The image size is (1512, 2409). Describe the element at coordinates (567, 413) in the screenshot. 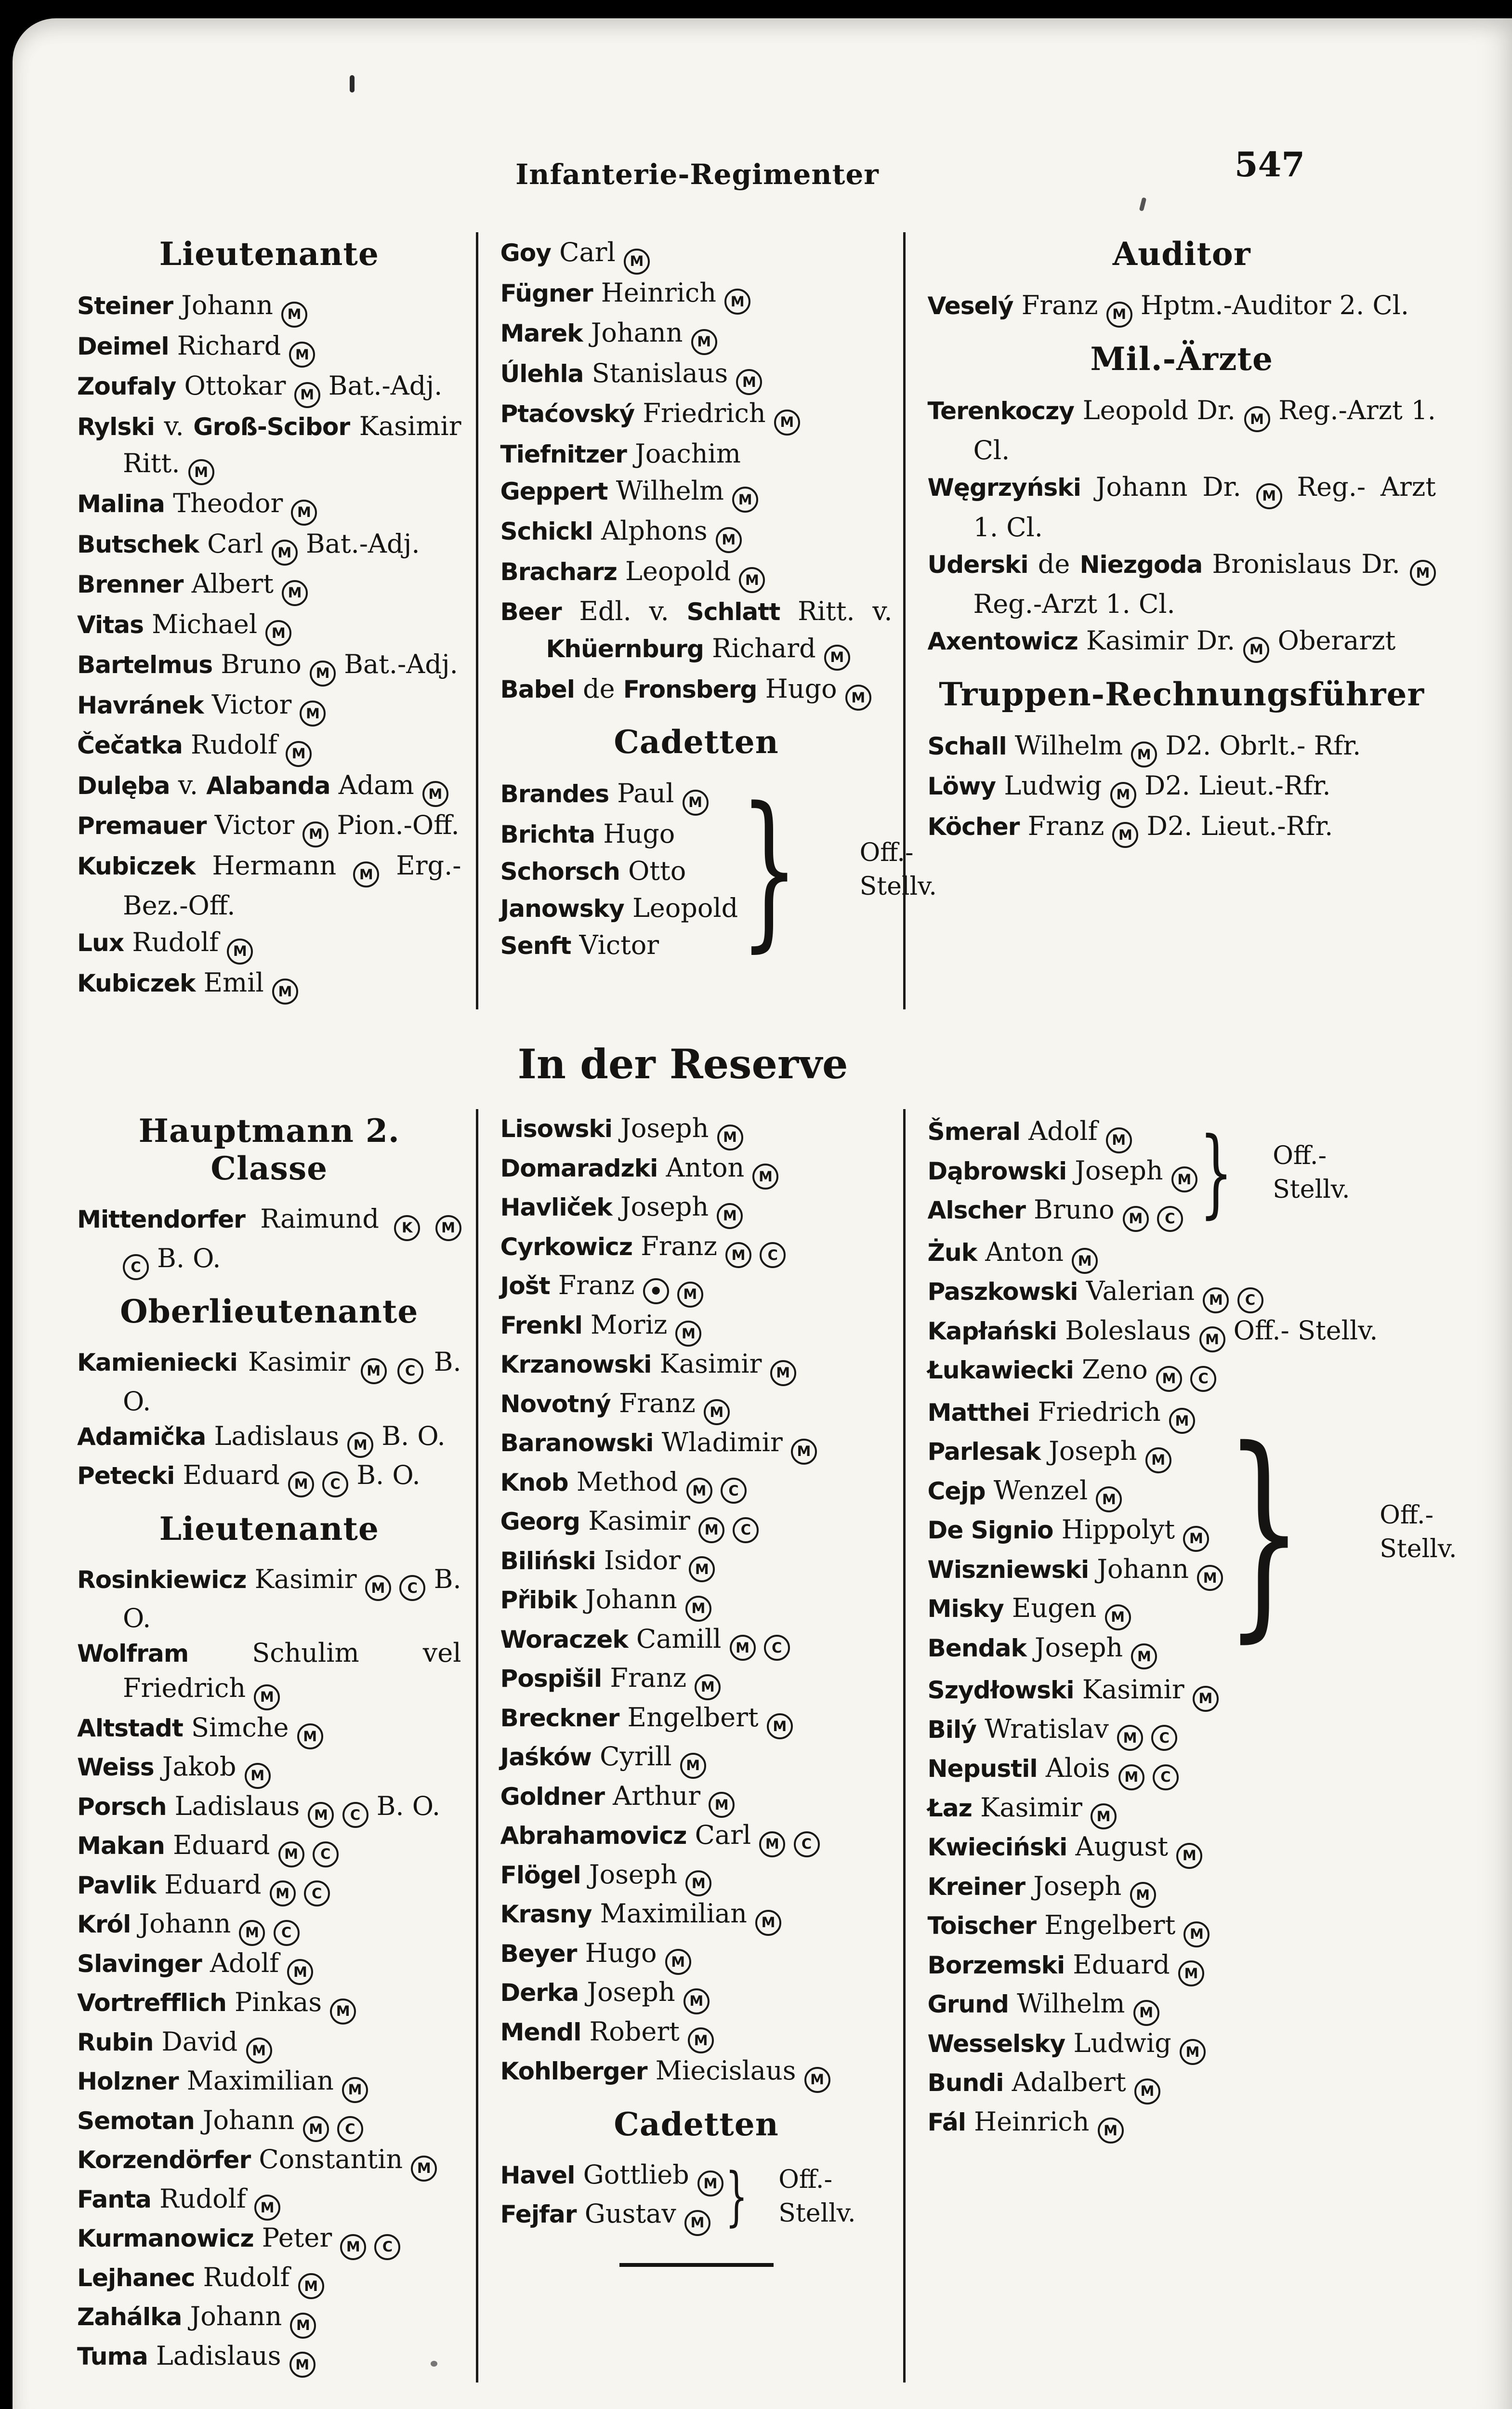

I see `surname: Ptaćovský` at that location.